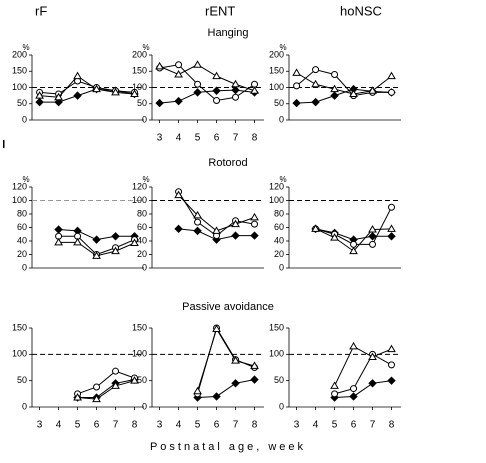 The height and width of the screenshot is (463, 486). Describe the element at coordinates (354, 425) in the screenshot. I see `x-tick-label: 6` at that location.